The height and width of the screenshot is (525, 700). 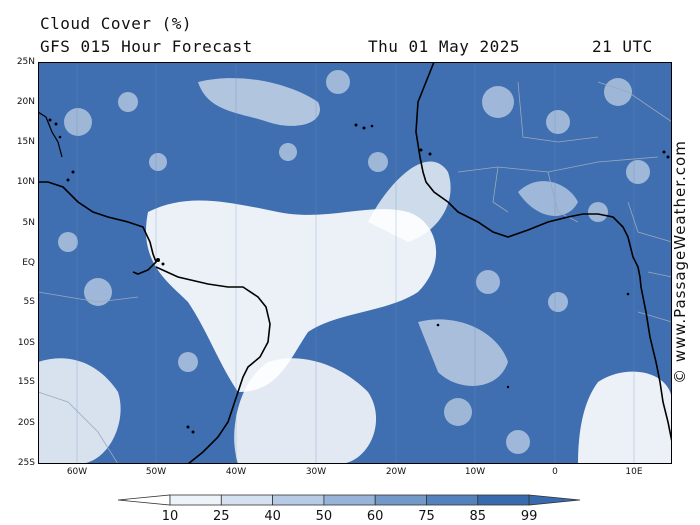 What do you see at coordinates (680, 262) in the screenshot?
I see `copyright-credit: © www.PassageWeather.com` at bounding box center [680, 262].